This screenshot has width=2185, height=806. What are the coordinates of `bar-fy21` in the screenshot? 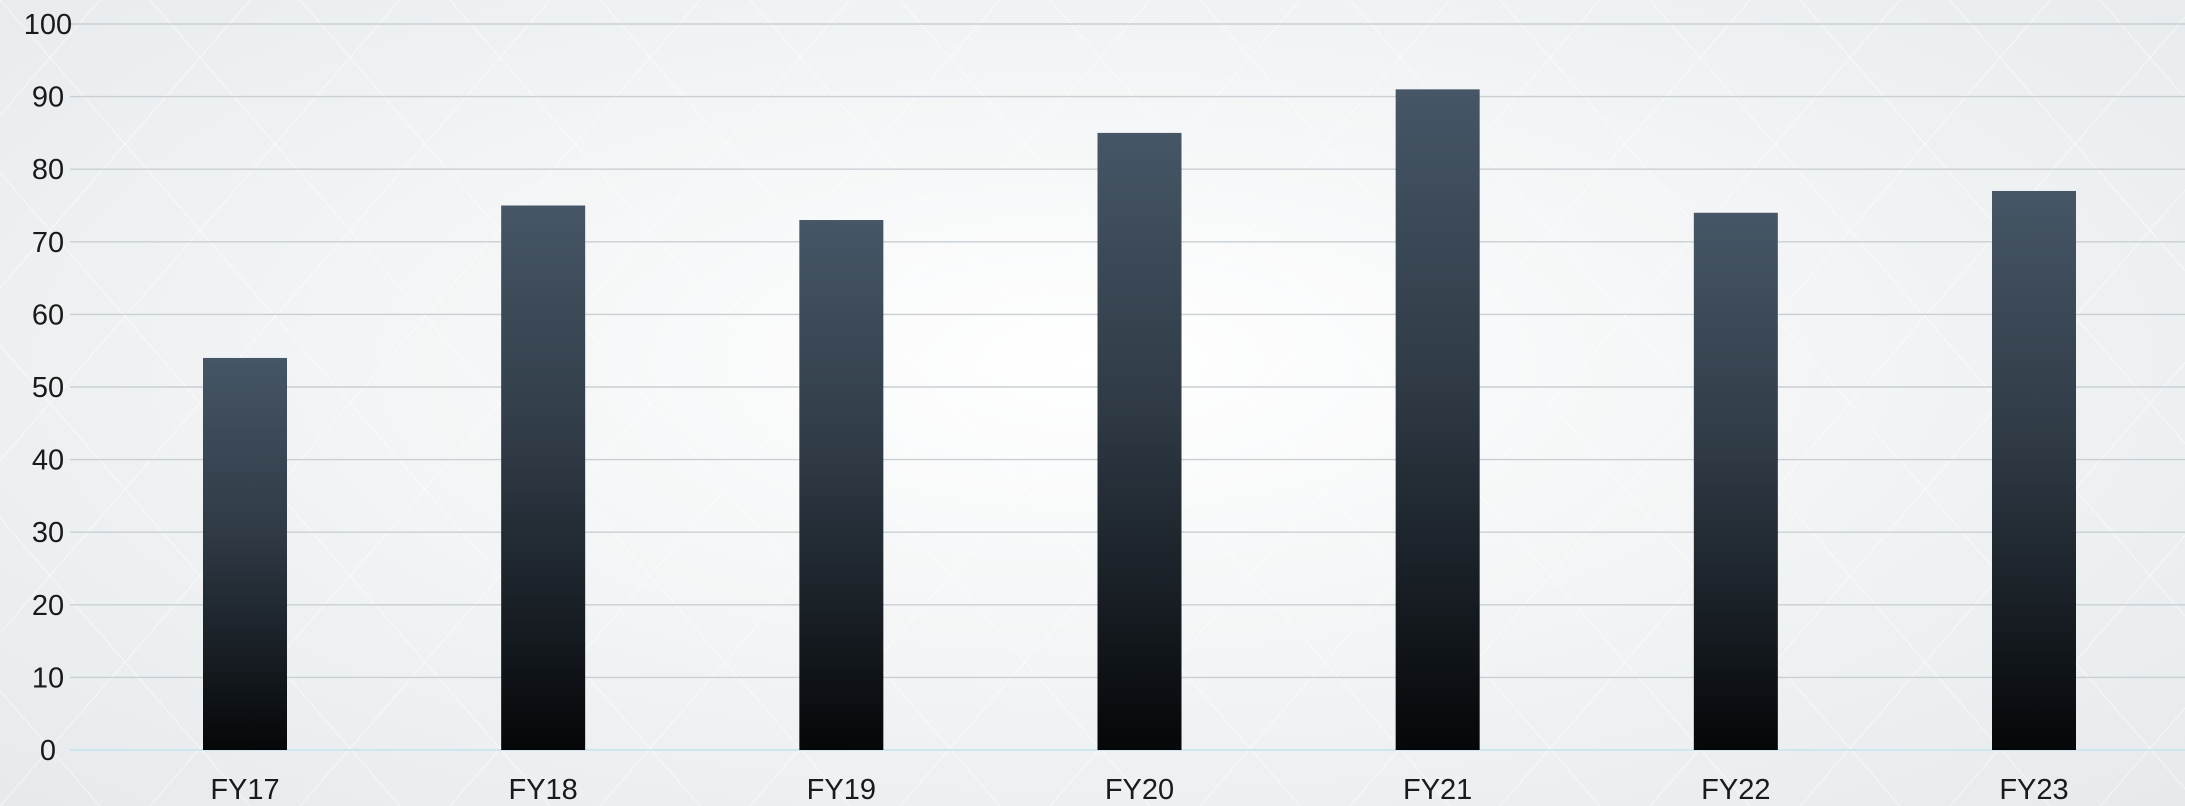 It's located at (1437, 420).